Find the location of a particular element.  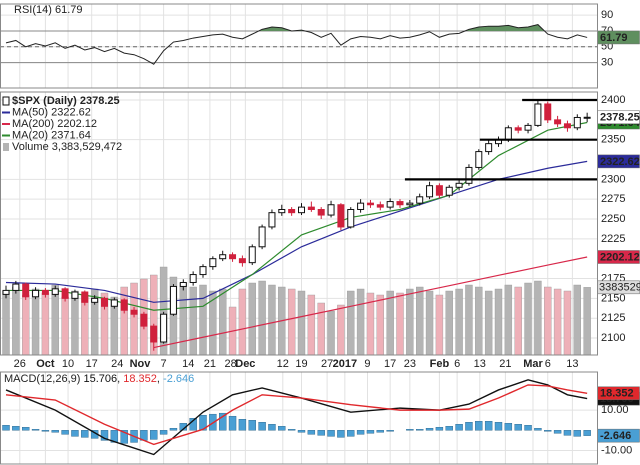

legend-entry: $SPX (Daily) 2378.25 is located at coordinates (66, 101).